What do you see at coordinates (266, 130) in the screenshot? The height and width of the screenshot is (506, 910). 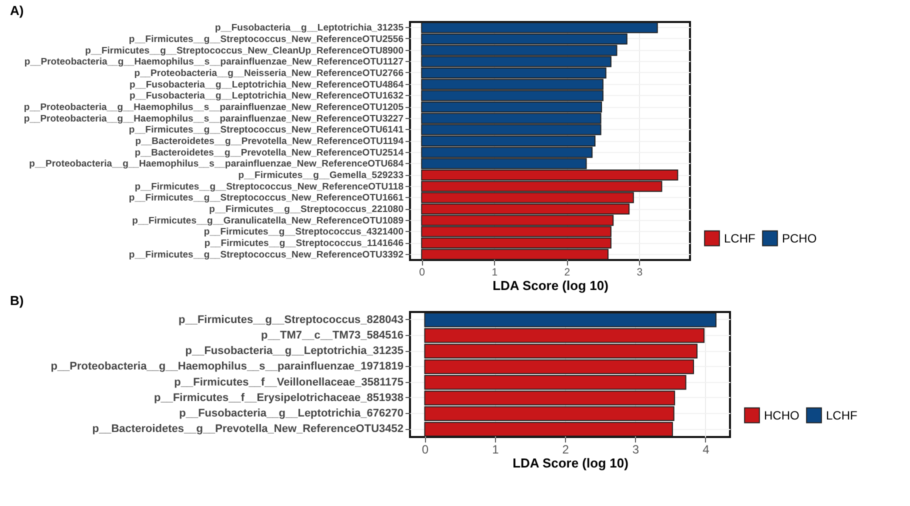 I see `y-tick-label: p__Firmicutes__g__Streptococcus_New_ReferenceOTU6141` at bounding box center [266, 130].